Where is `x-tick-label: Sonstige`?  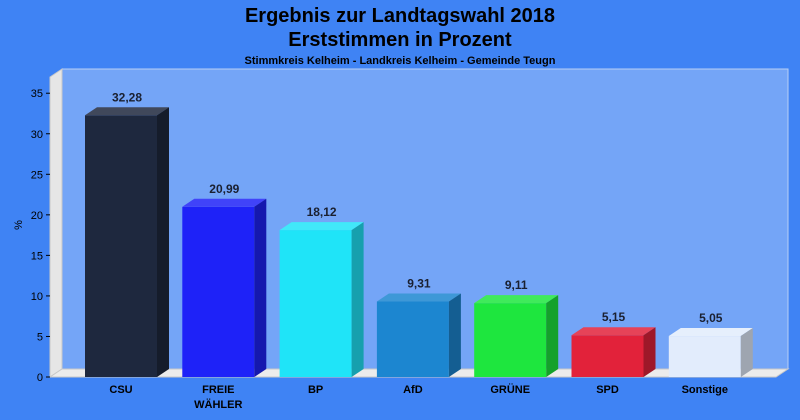 x-tick-label: Sonstige is located at coordinates (705, 390).